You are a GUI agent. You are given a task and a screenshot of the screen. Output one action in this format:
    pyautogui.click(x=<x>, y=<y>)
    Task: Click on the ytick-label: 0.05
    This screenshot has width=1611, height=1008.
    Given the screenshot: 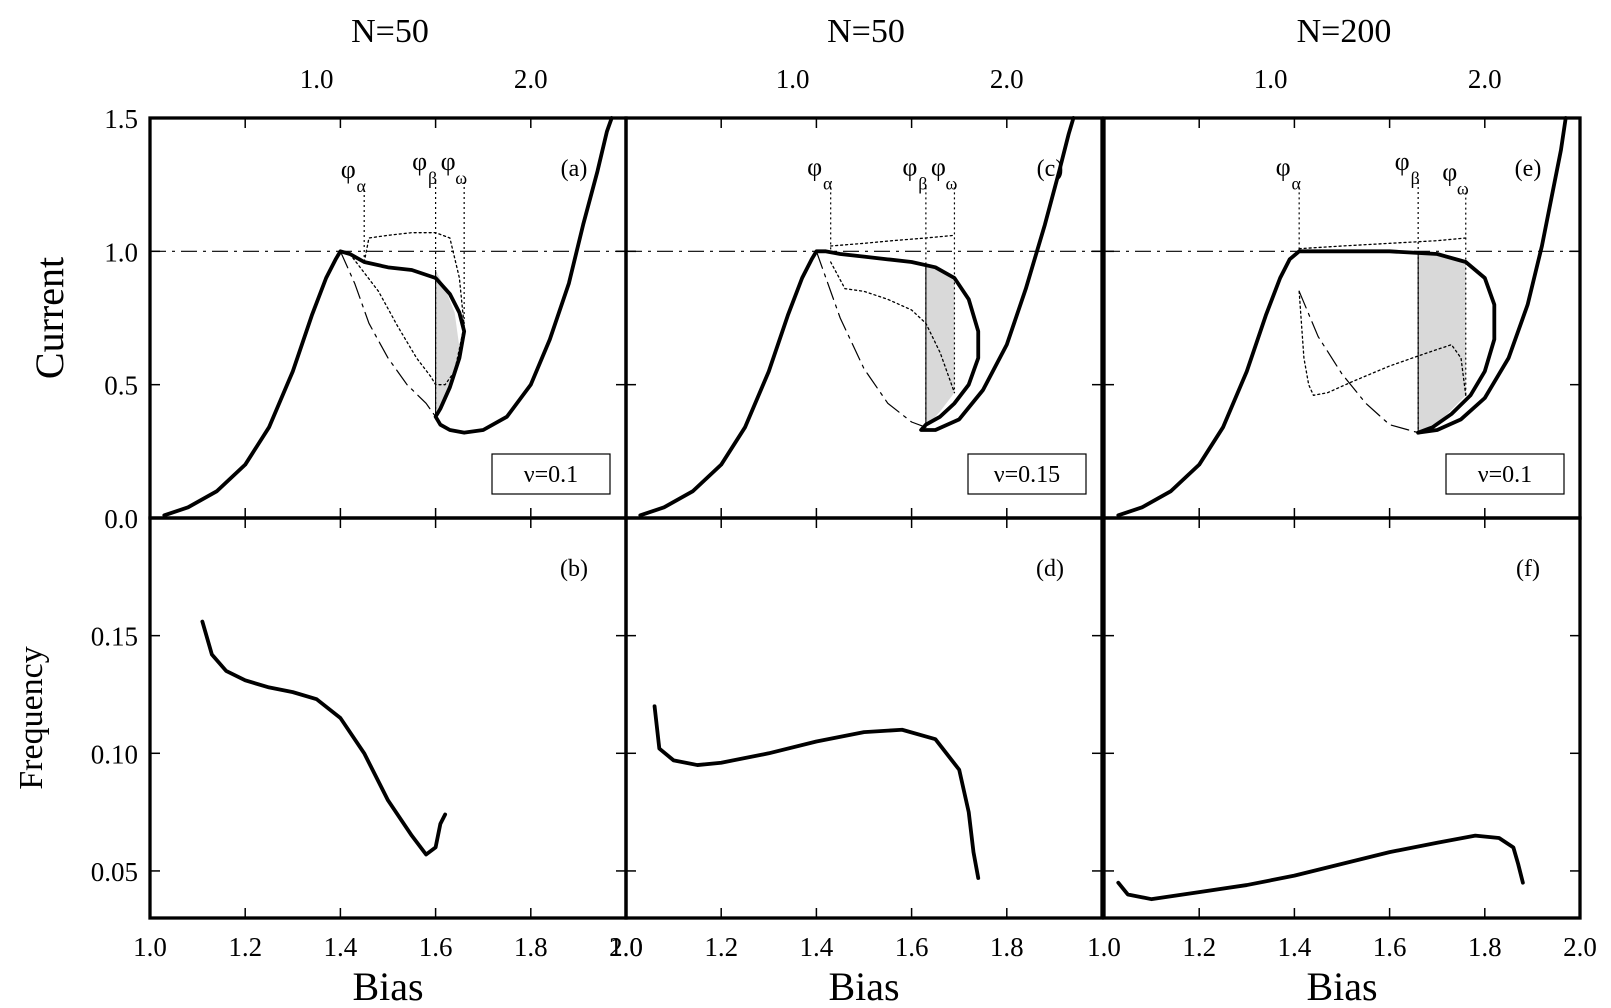 What is the action you would take?
    pyautogui.click(x=114, y=872)
    